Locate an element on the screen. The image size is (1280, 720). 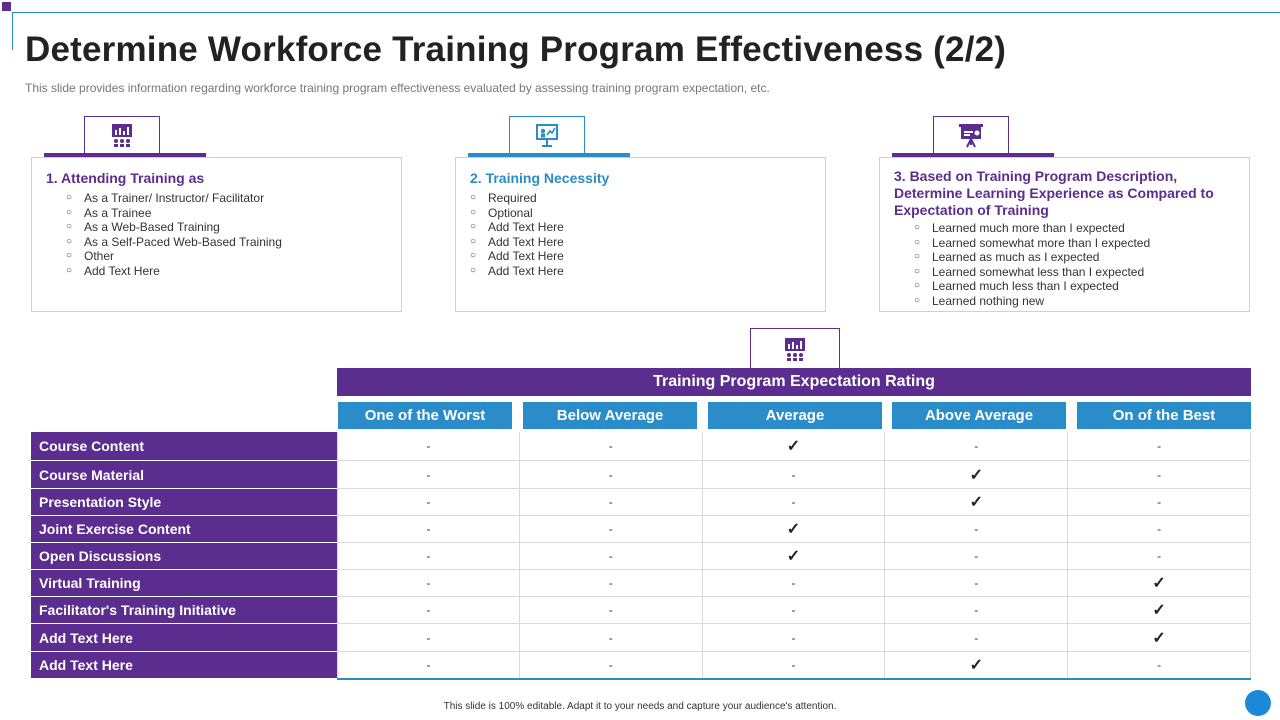
table-header: Training Program Expectation Rating is located at coordinates (794, 382).